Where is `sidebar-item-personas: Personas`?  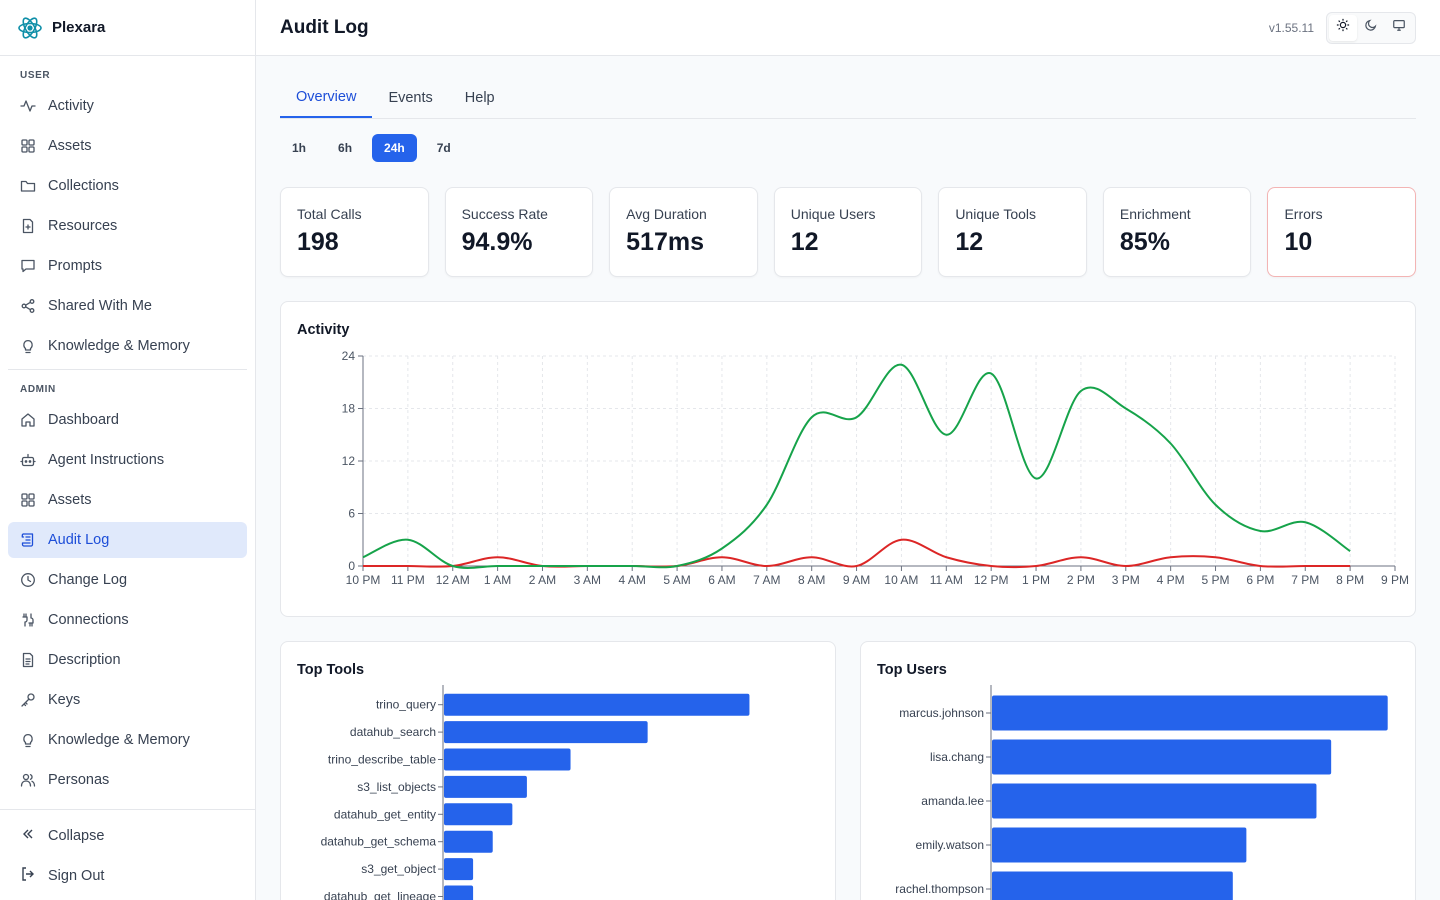
sidebar-item-personas: Personas is located at coordinates (127, 780).